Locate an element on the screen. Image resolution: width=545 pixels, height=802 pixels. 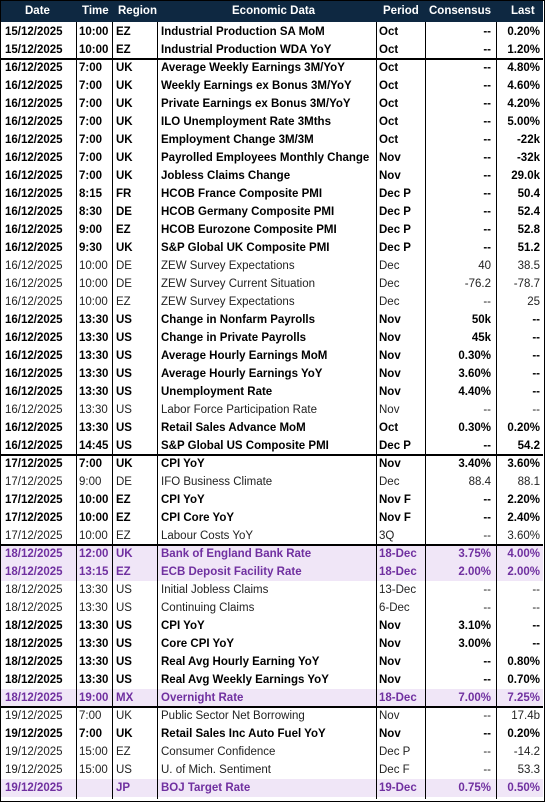
cell-last: 51.2 is located at coordinates (528, 248).